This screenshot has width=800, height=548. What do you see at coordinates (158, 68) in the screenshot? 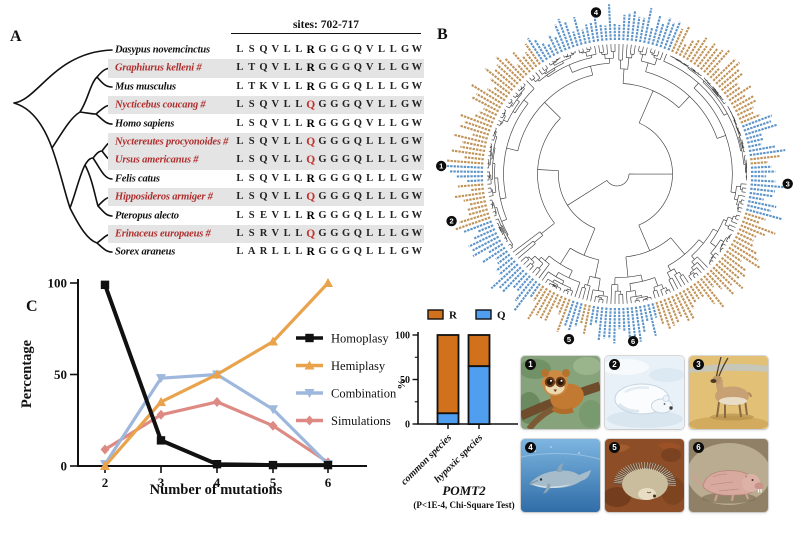
I see `species-name: Graphiurus kelleni #` at bounding box center [158, 68].